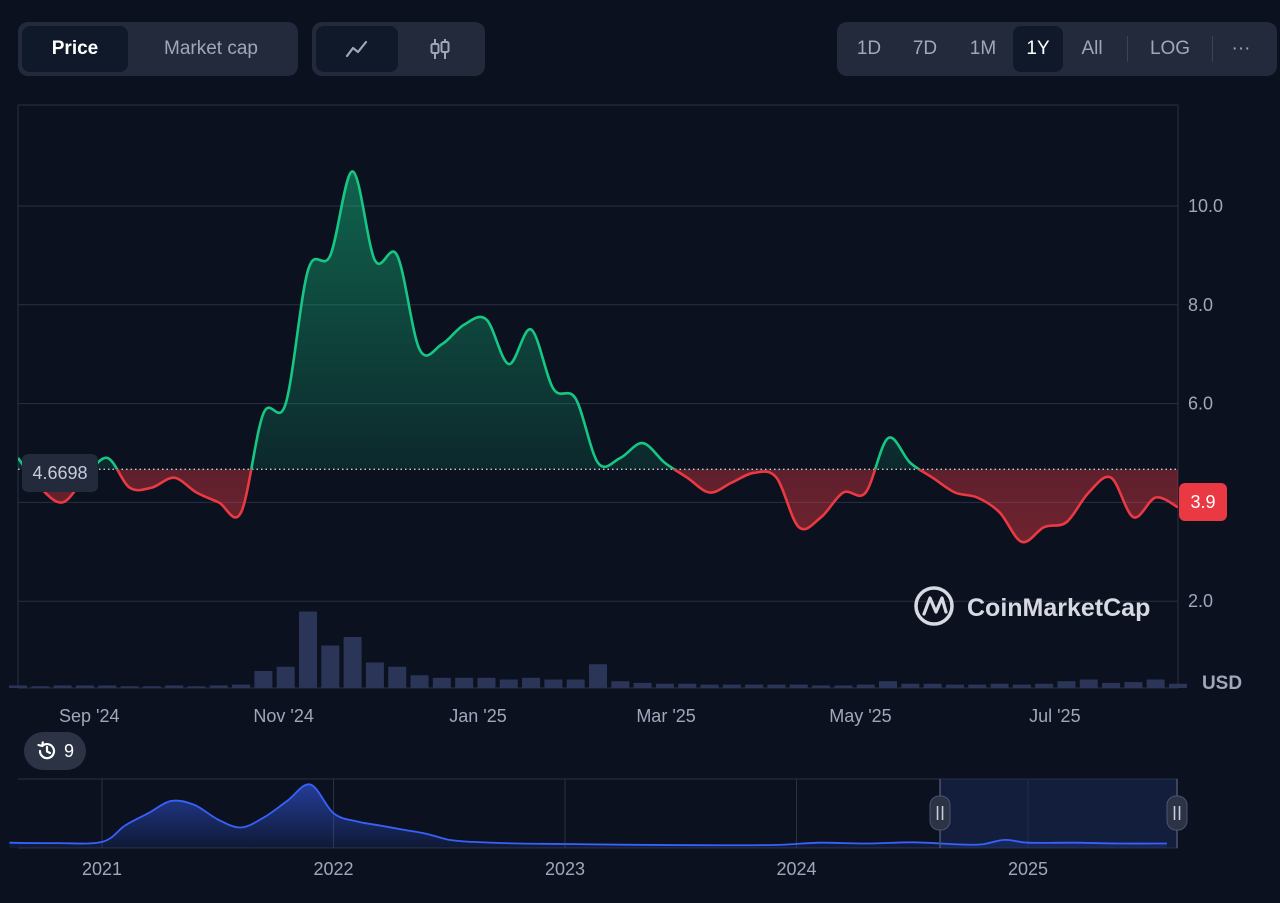  I want to click on range-1d: 1D, so click(869, 48).